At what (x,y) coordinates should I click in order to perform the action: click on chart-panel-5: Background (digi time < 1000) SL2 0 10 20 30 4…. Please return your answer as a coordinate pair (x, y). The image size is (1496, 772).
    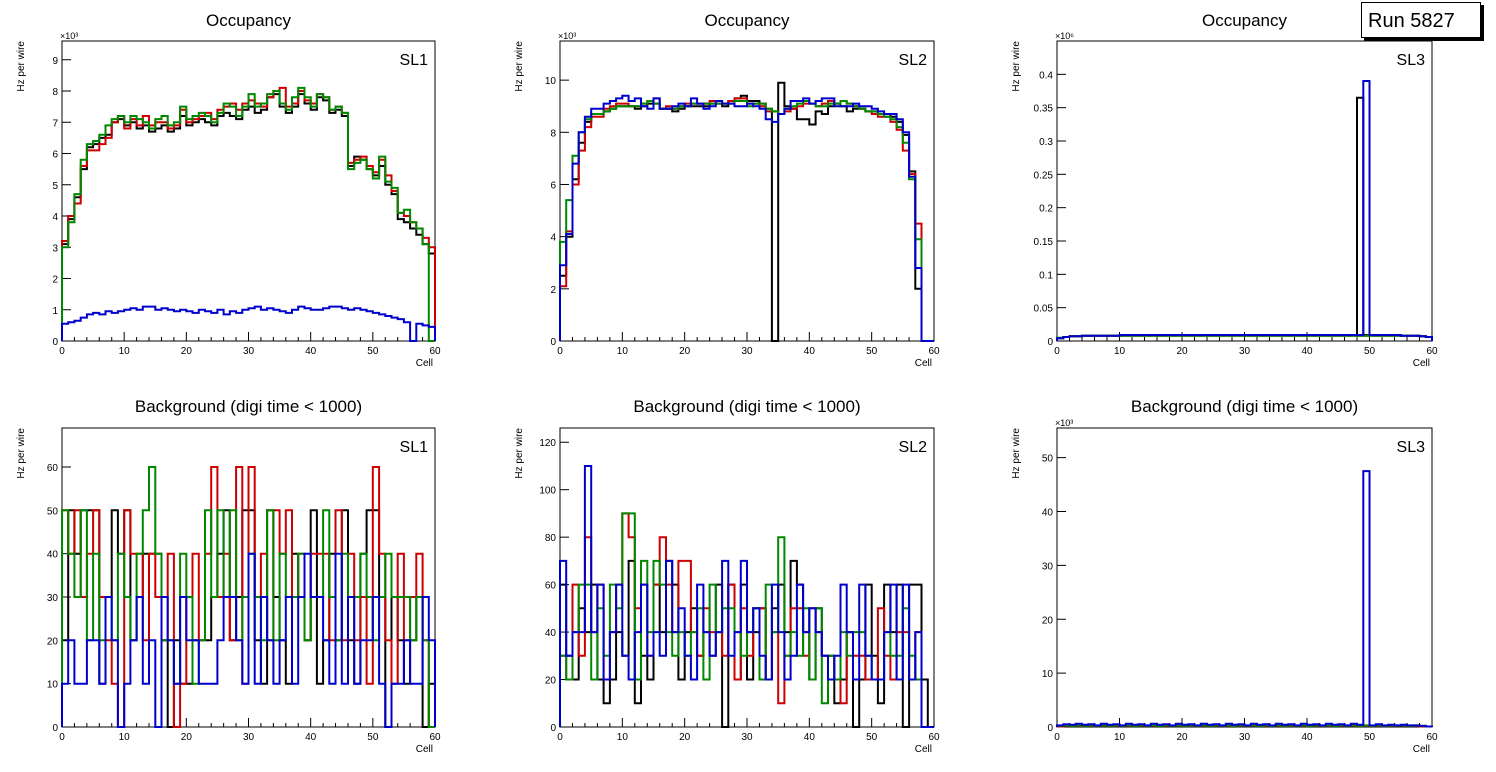
    Looking at the image, I should click on (727, 576).